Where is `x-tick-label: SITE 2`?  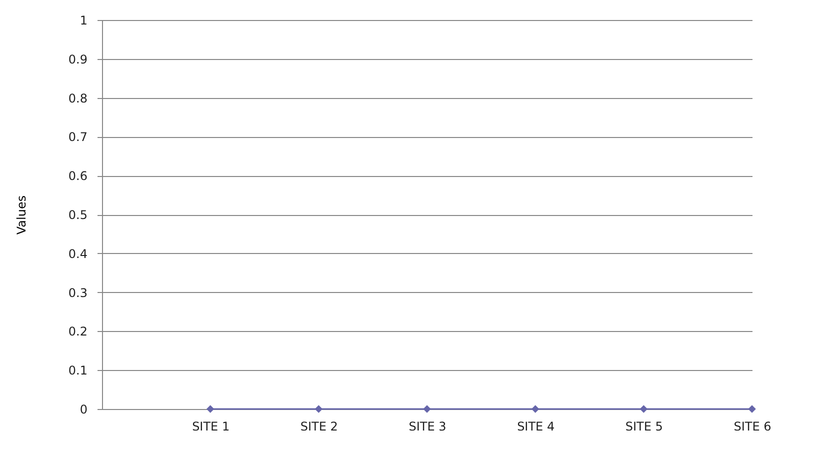 x-tick-label: SITE 2 is located at coordinates (319, 427).